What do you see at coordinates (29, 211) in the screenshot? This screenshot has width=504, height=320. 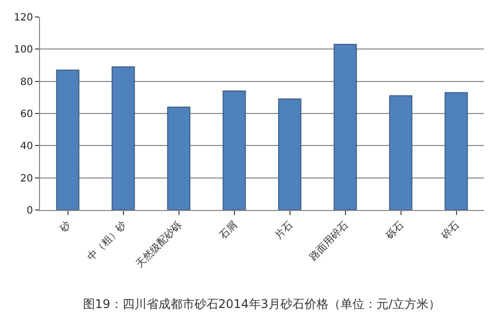 I see `y-tick-label: 0` at bounding box center [29, 211].